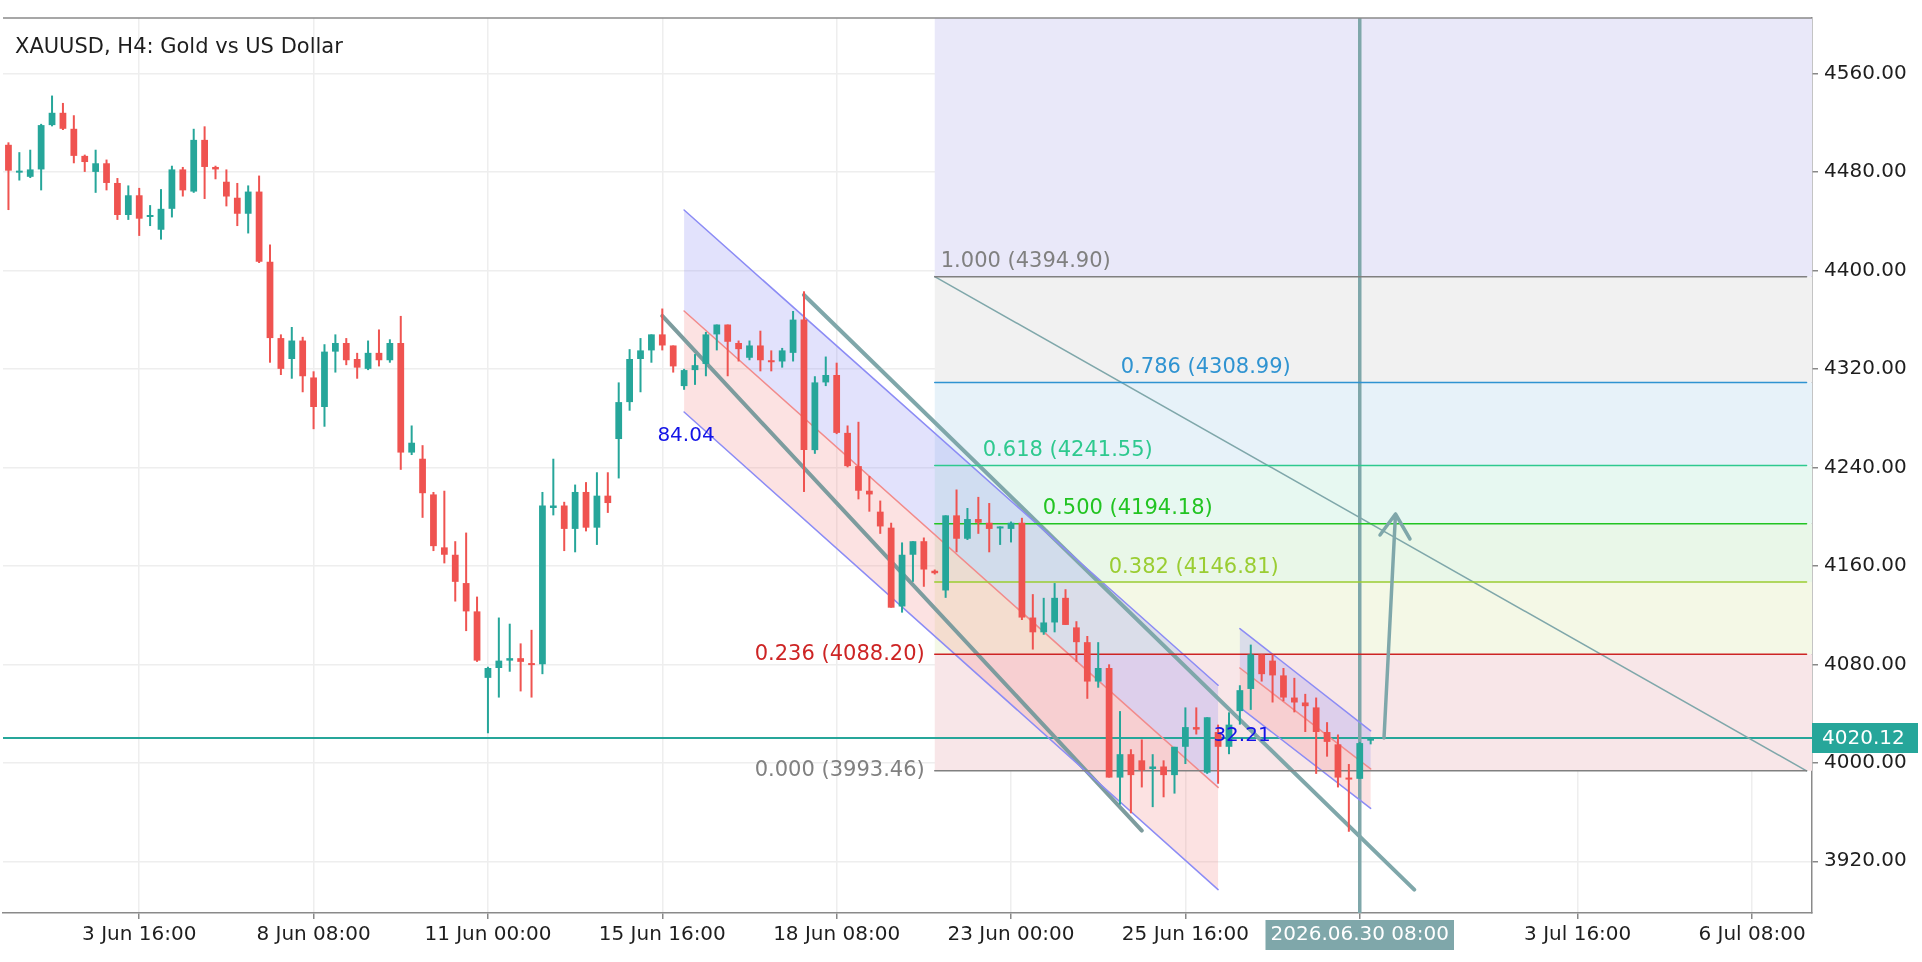  I want to click on y-tick-label: 3920.00, so click(1865, 859).